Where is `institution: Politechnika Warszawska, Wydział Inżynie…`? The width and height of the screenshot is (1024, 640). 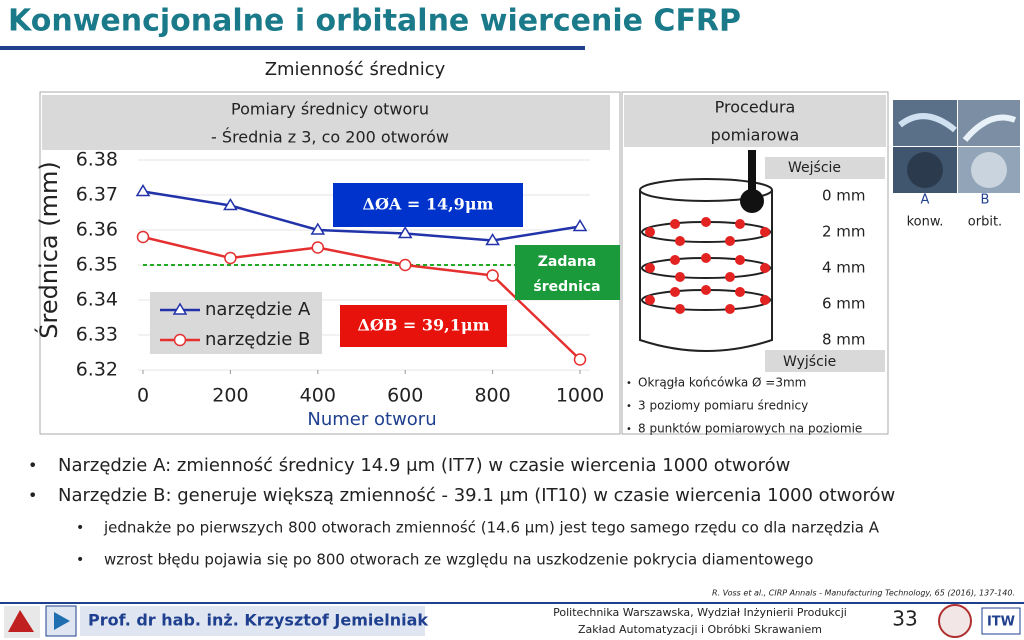
institution: Politechnika Warszawska, Wydział Inżynie… is located at coordinates (700, 612).